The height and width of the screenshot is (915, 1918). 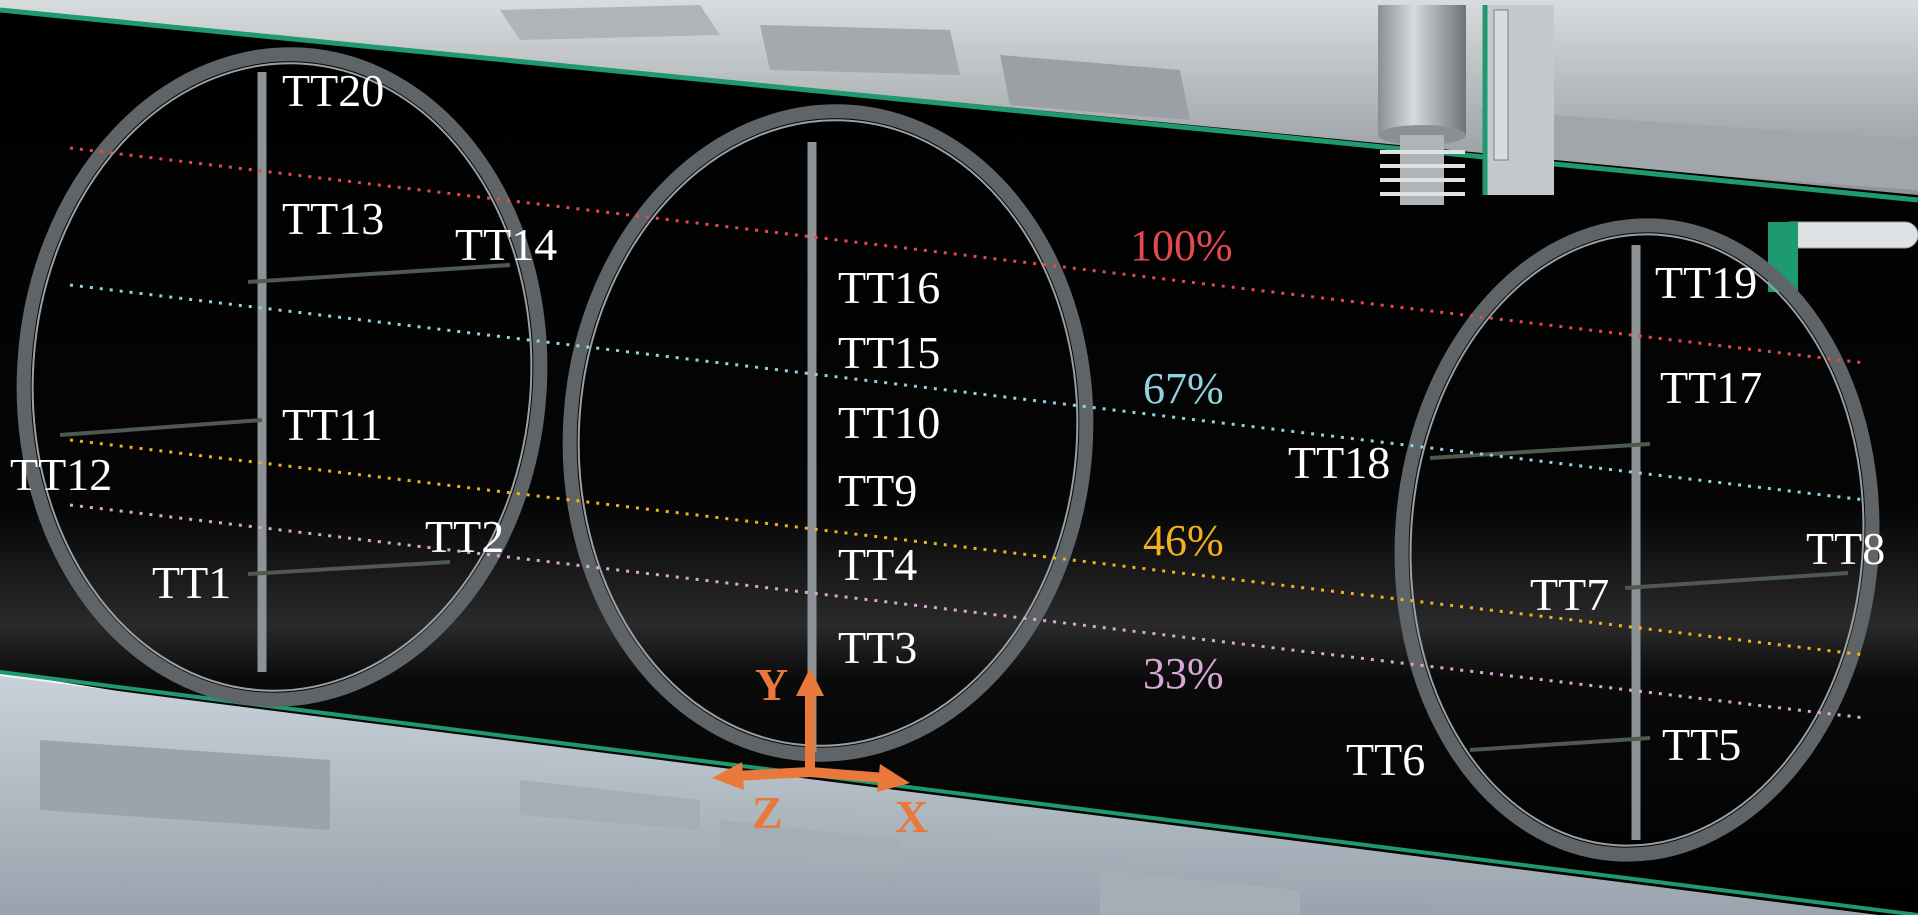 I want to click on sensor-tt17: TT17, so click(x=1711, y=387).